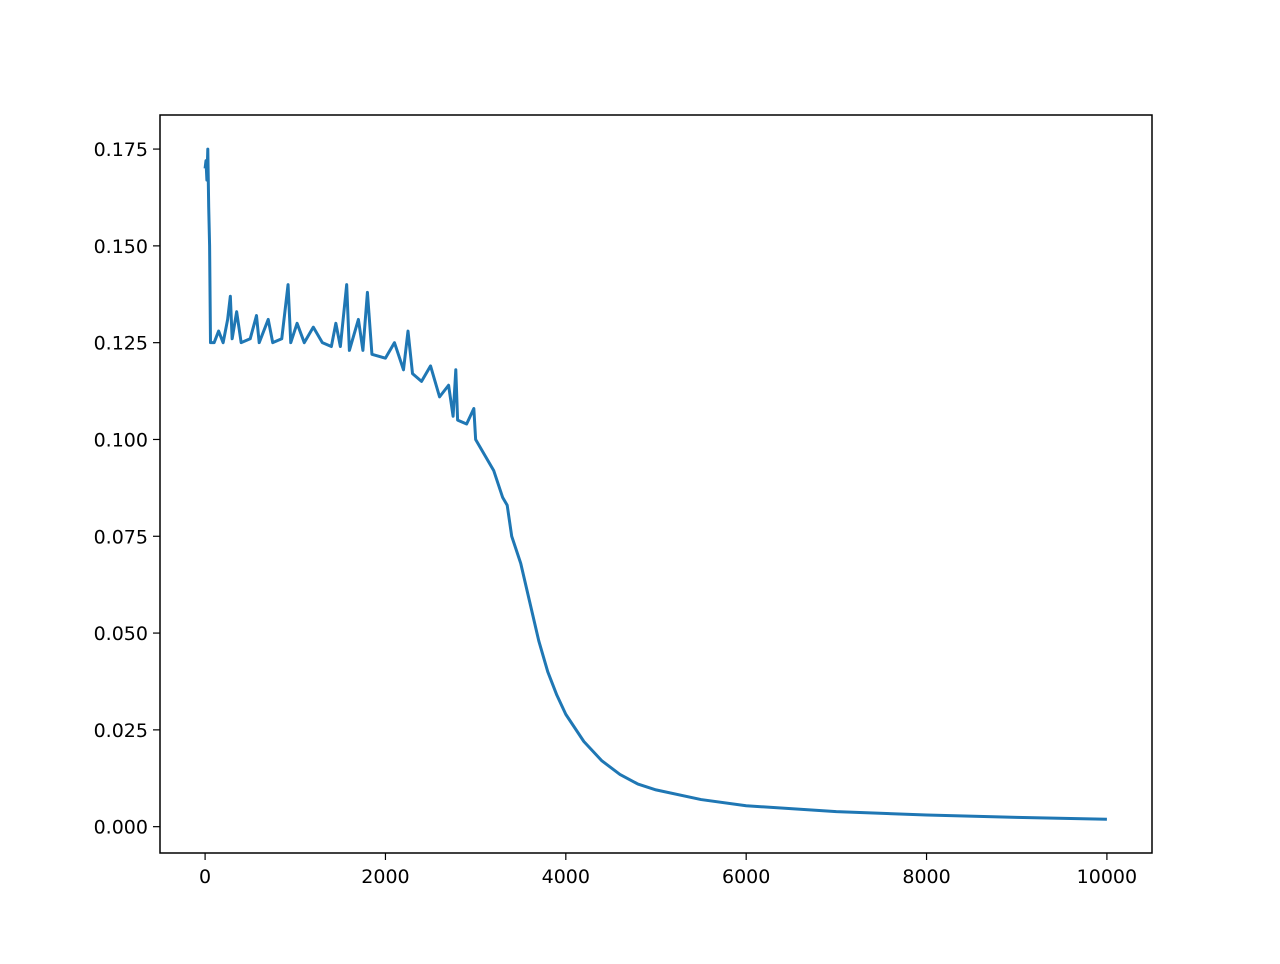 The image size is (1280, 964). Describe the element at coordinates (121, 828) in the screenshot. I see `y-tick-label: 0.000` at that location.